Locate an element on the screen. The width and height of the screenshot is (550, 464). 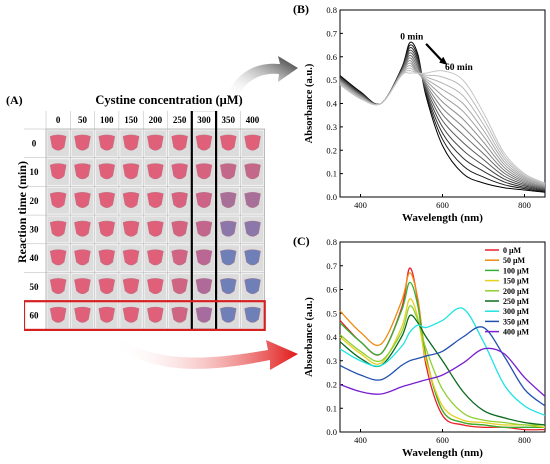
x-tick-label: 800 is located at coordinates (524, 205).